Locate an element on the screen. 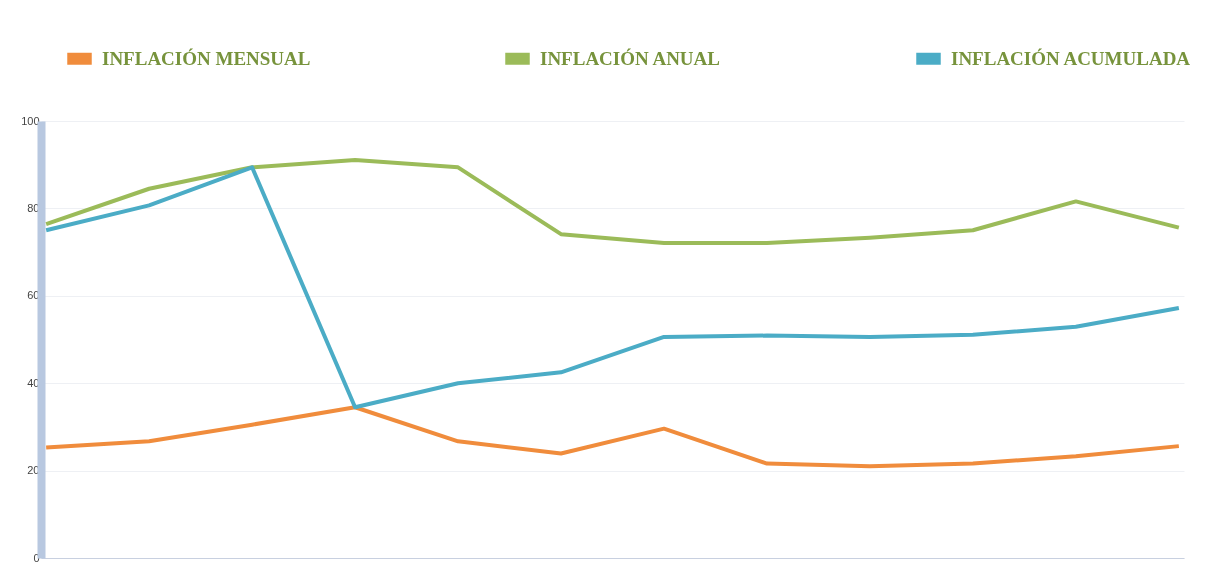 This screenshot has height=583, width=1214. legend-label: INFLACIÓN ACUMULADA is located at coordinates (1071, 58).